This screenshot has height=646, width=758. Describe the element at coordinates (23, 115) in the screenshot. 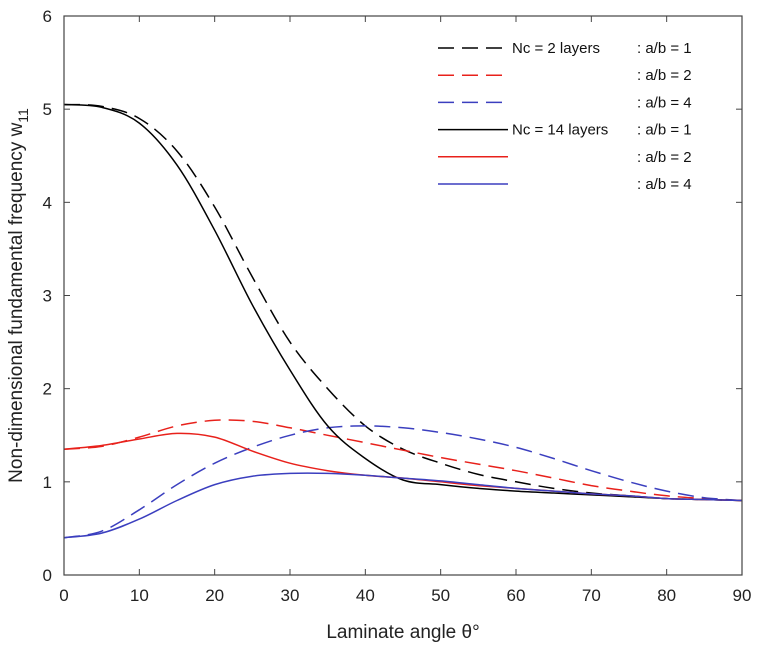

I see `y-axis-label-subscript: 11` at that location.